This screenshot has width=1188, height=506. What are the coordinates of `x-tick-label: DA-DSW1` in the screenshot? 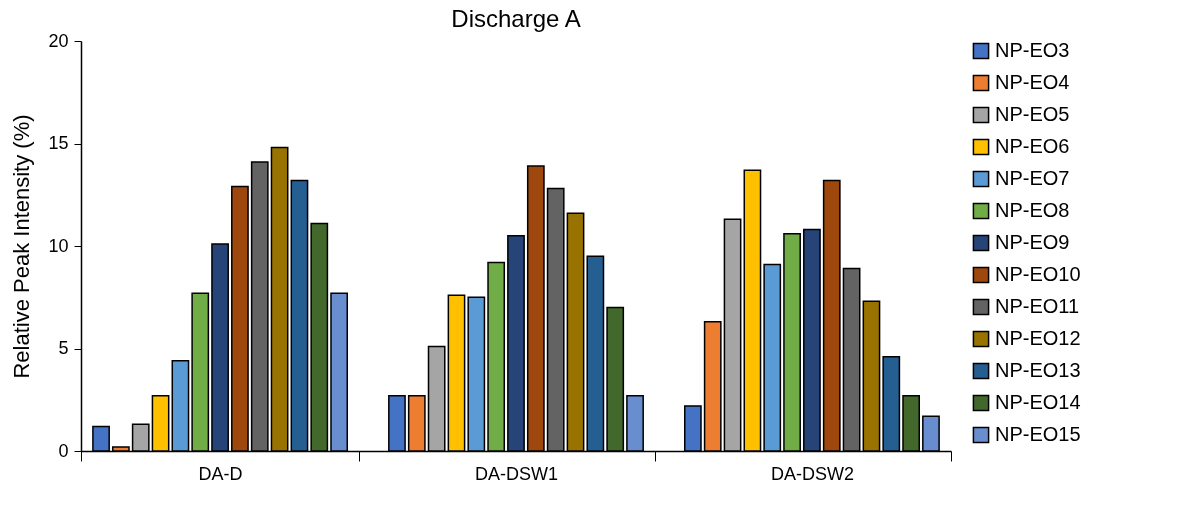 It's located at (516, 473).